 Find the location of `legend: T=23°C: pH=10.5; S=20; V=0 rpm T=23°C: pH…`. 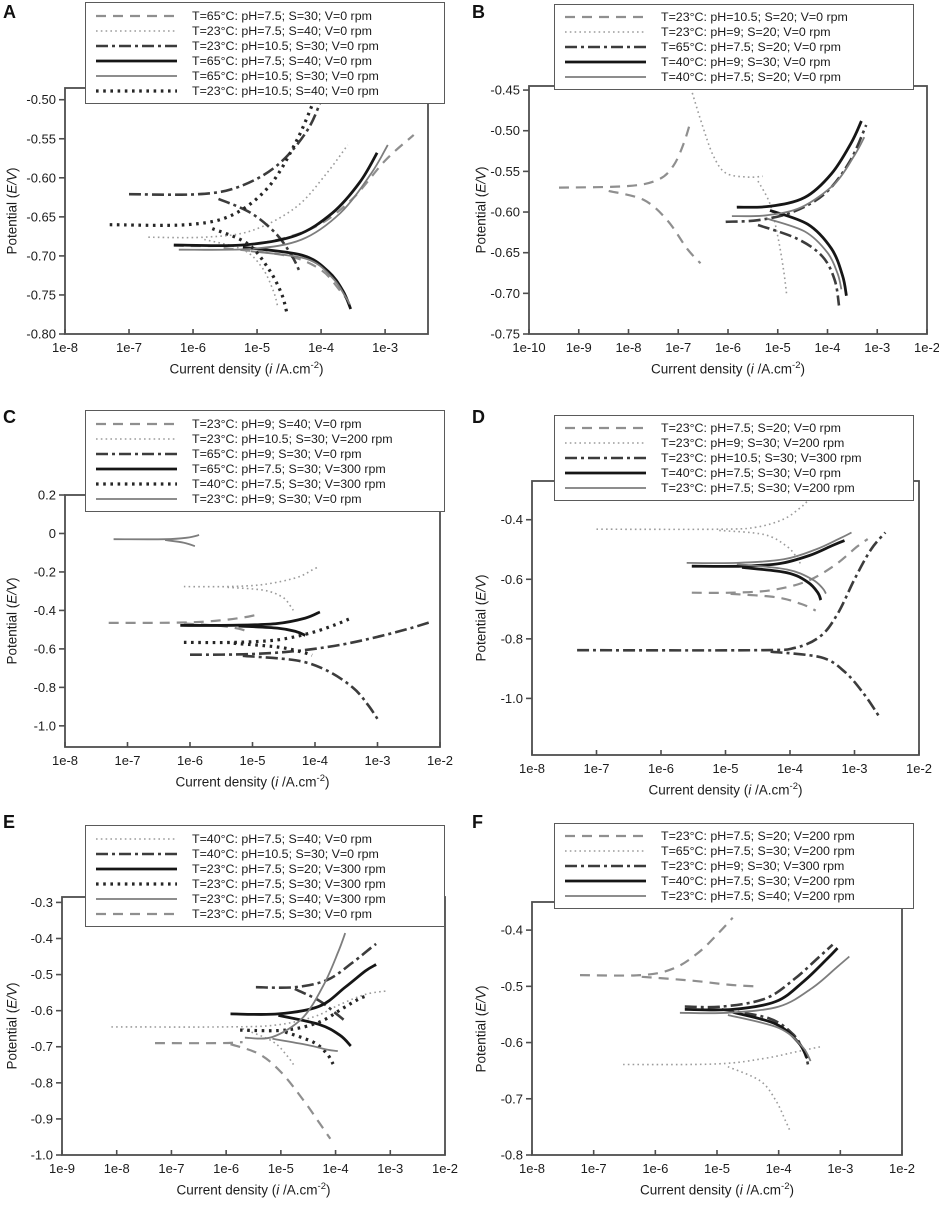

legend: T=23°C: pH=10.5; S=20; V=0 rpm T=23°C: pH… is located at coordinates (734, 47).